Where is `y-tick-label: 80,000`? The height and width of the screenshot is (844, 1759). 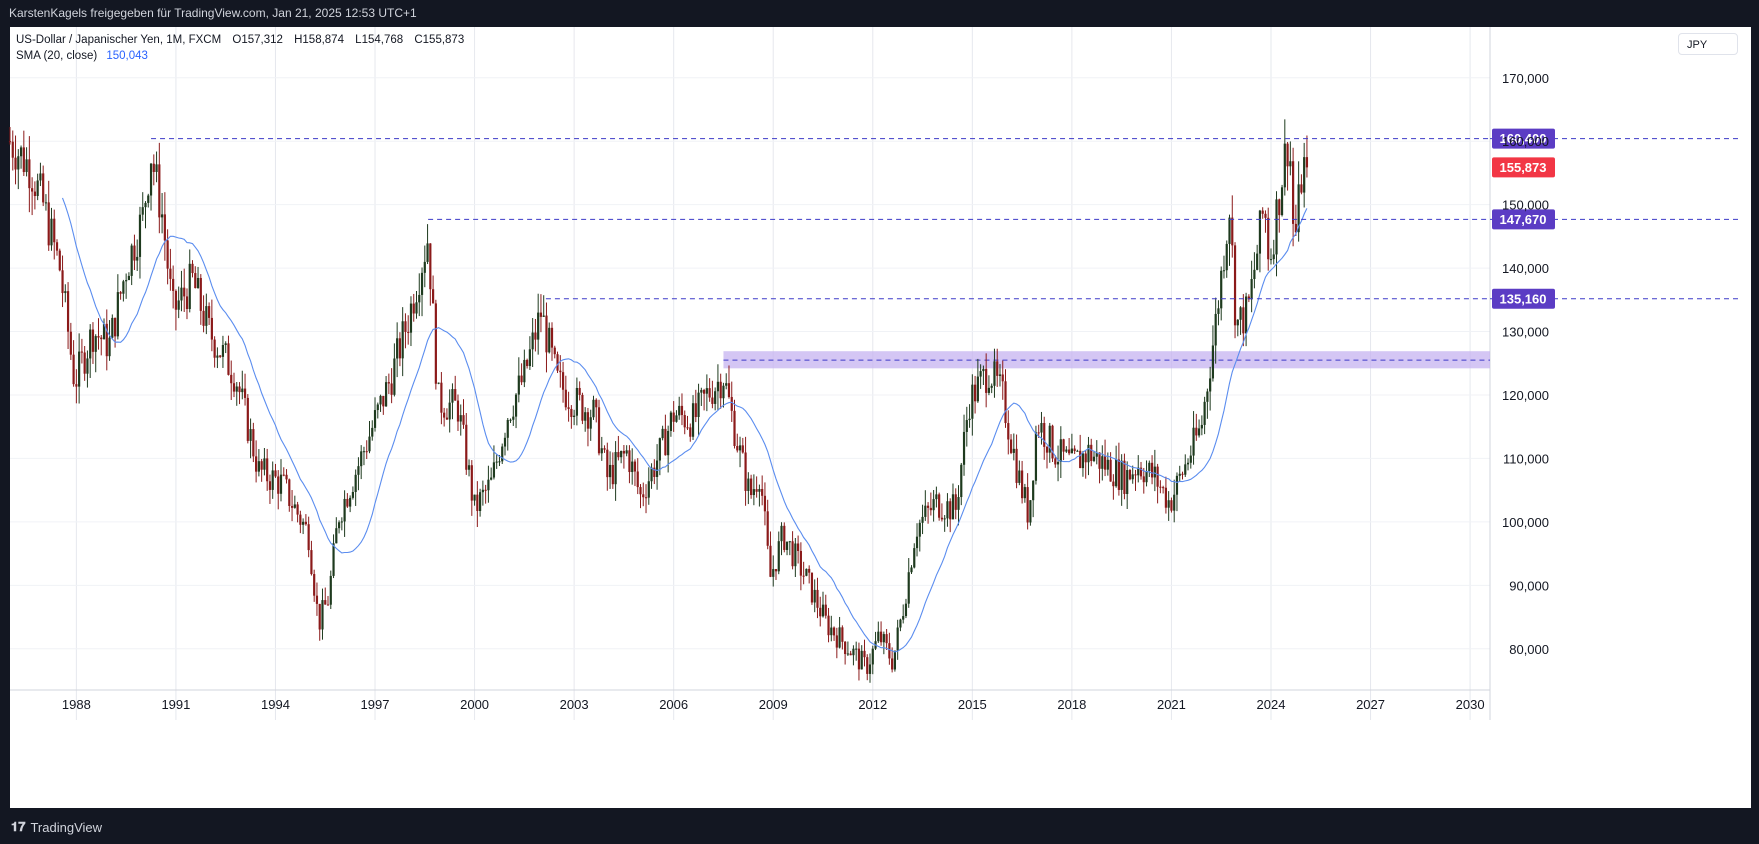
y-tick-label: 80,000 is located at coordinates (1529, 649).